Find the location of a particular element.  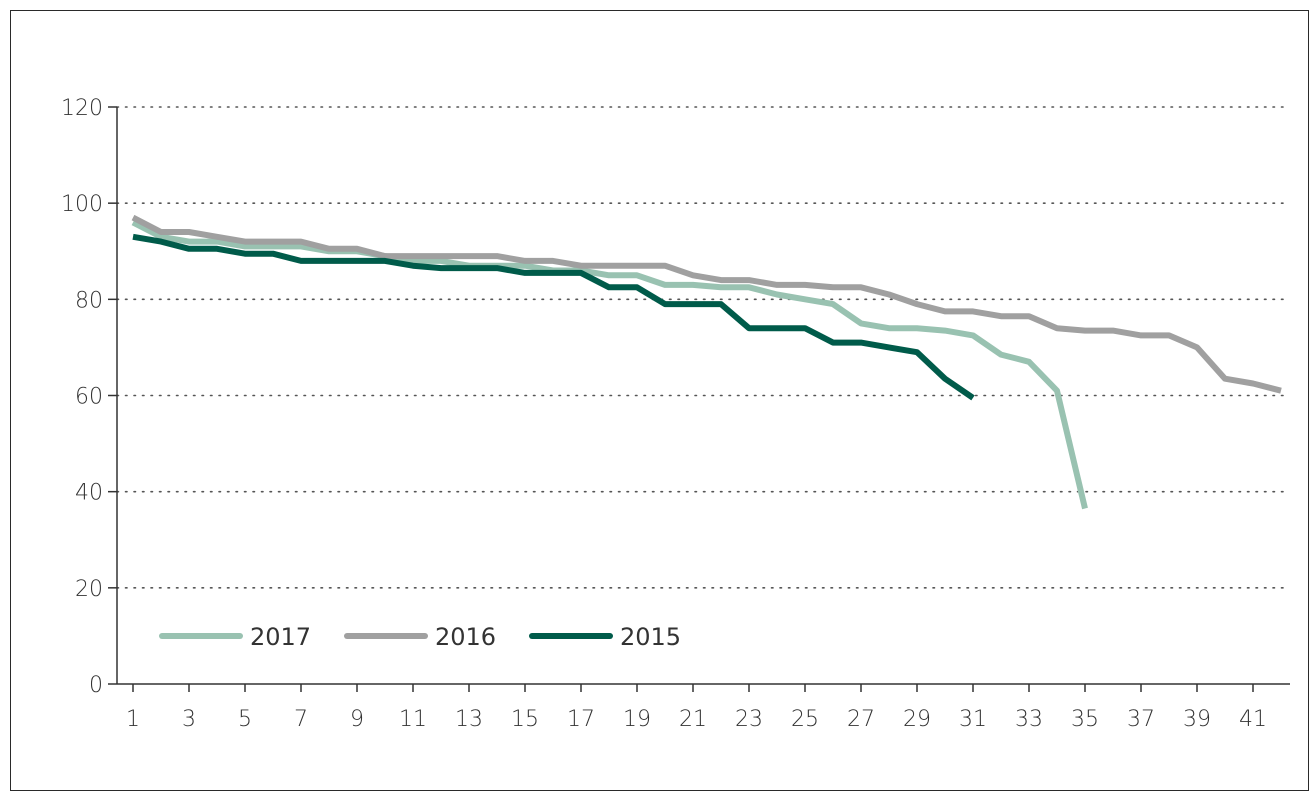

x-tick-label: 15 is located at coordinates (525, 719).